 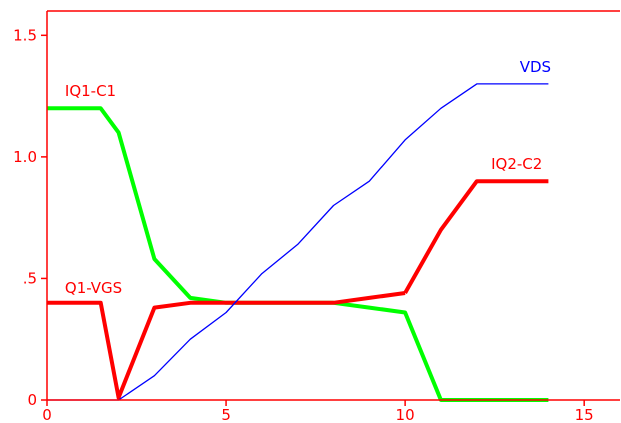 I want to click on y-tick-label: 0, so click(x=32, y=400).